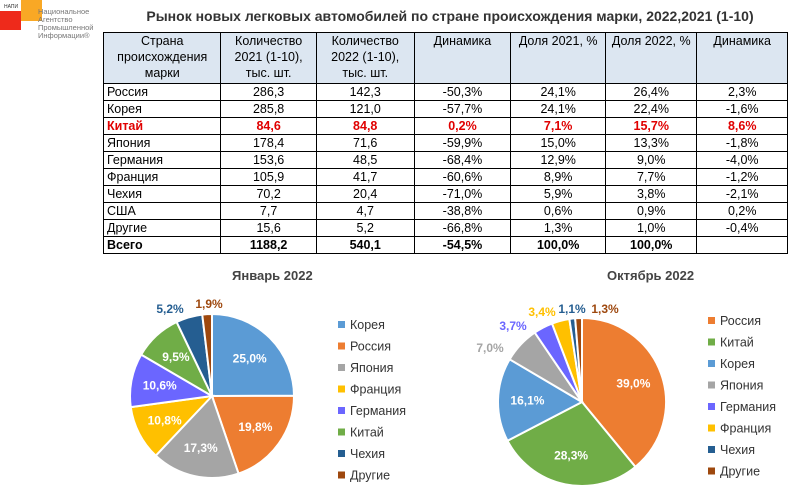 This screenshot has width=799, height=495. I want to click on data-label: 1,9%, so click(209, 304).